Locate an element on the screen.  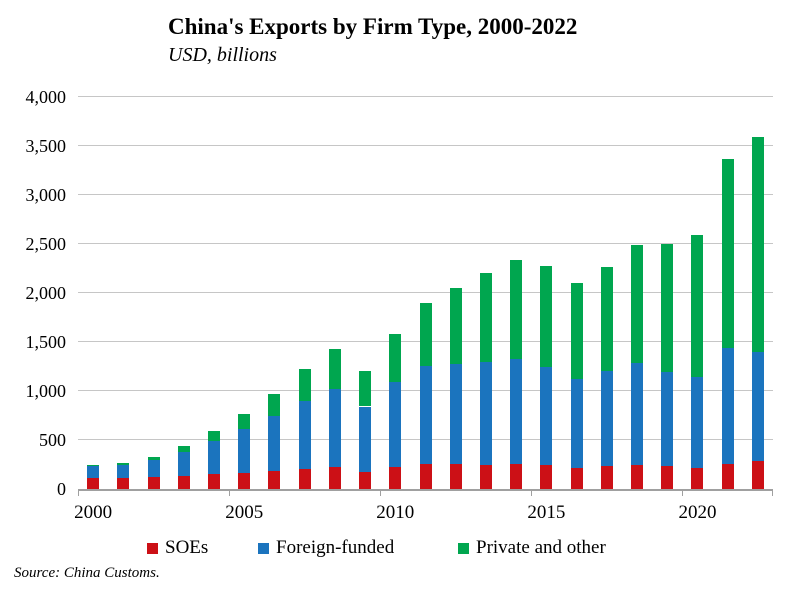
bar-segment-soes-2012 is located at coordinates (455, 476).